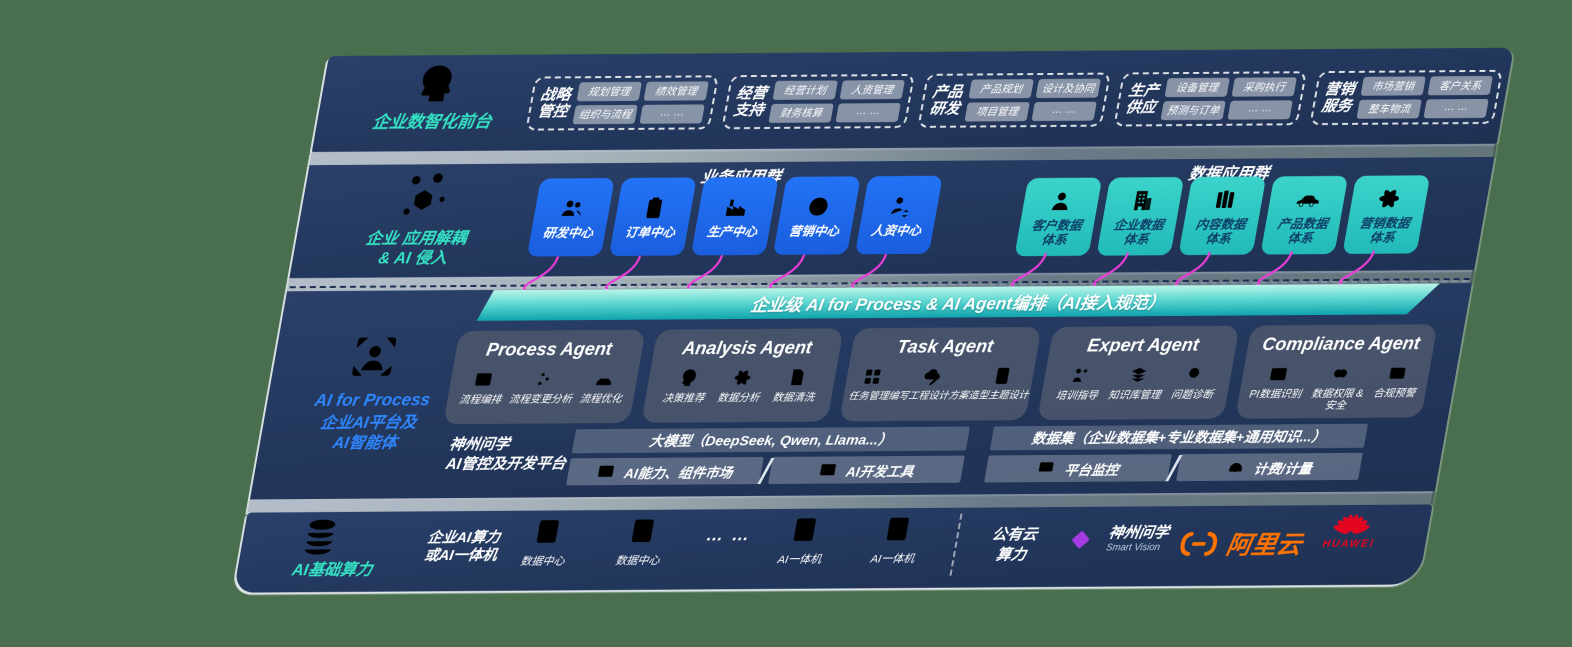 This screenshot has height=647, width=1572. I want to click on group-name: 战略 管控, so click(554, 103).